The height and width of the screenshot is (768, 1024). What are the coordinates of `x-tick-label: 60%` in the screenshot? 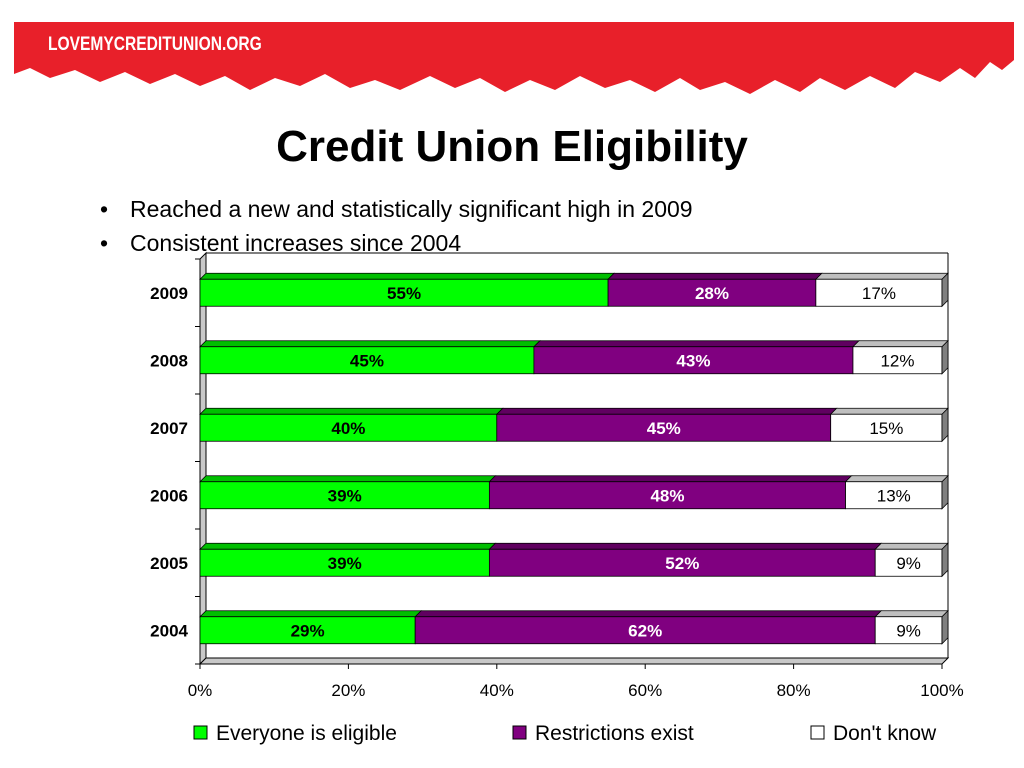 It's located at (645, 690).